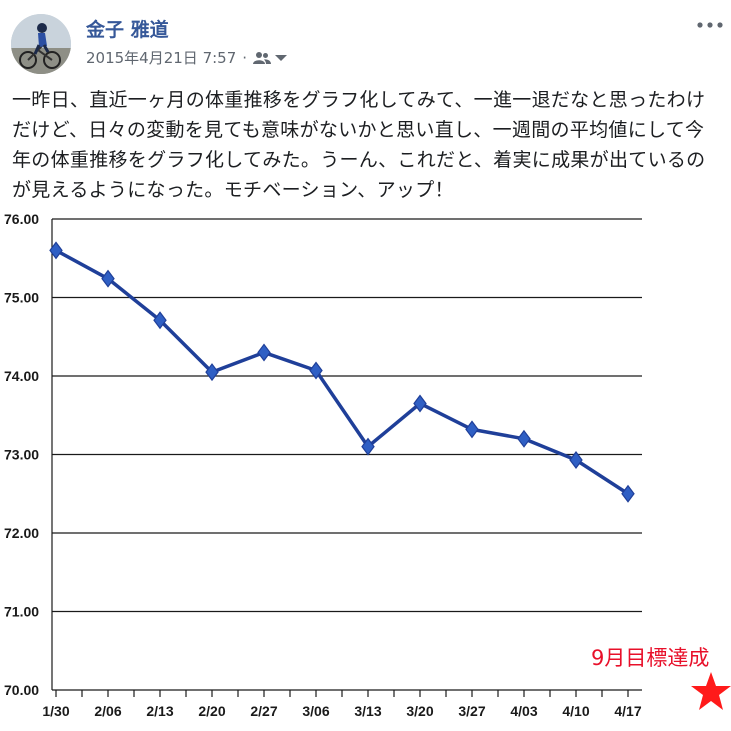 The height and width of the screenshot is (731, 731). I want to click on x-tick-label: 1/30, so click(55, 711).